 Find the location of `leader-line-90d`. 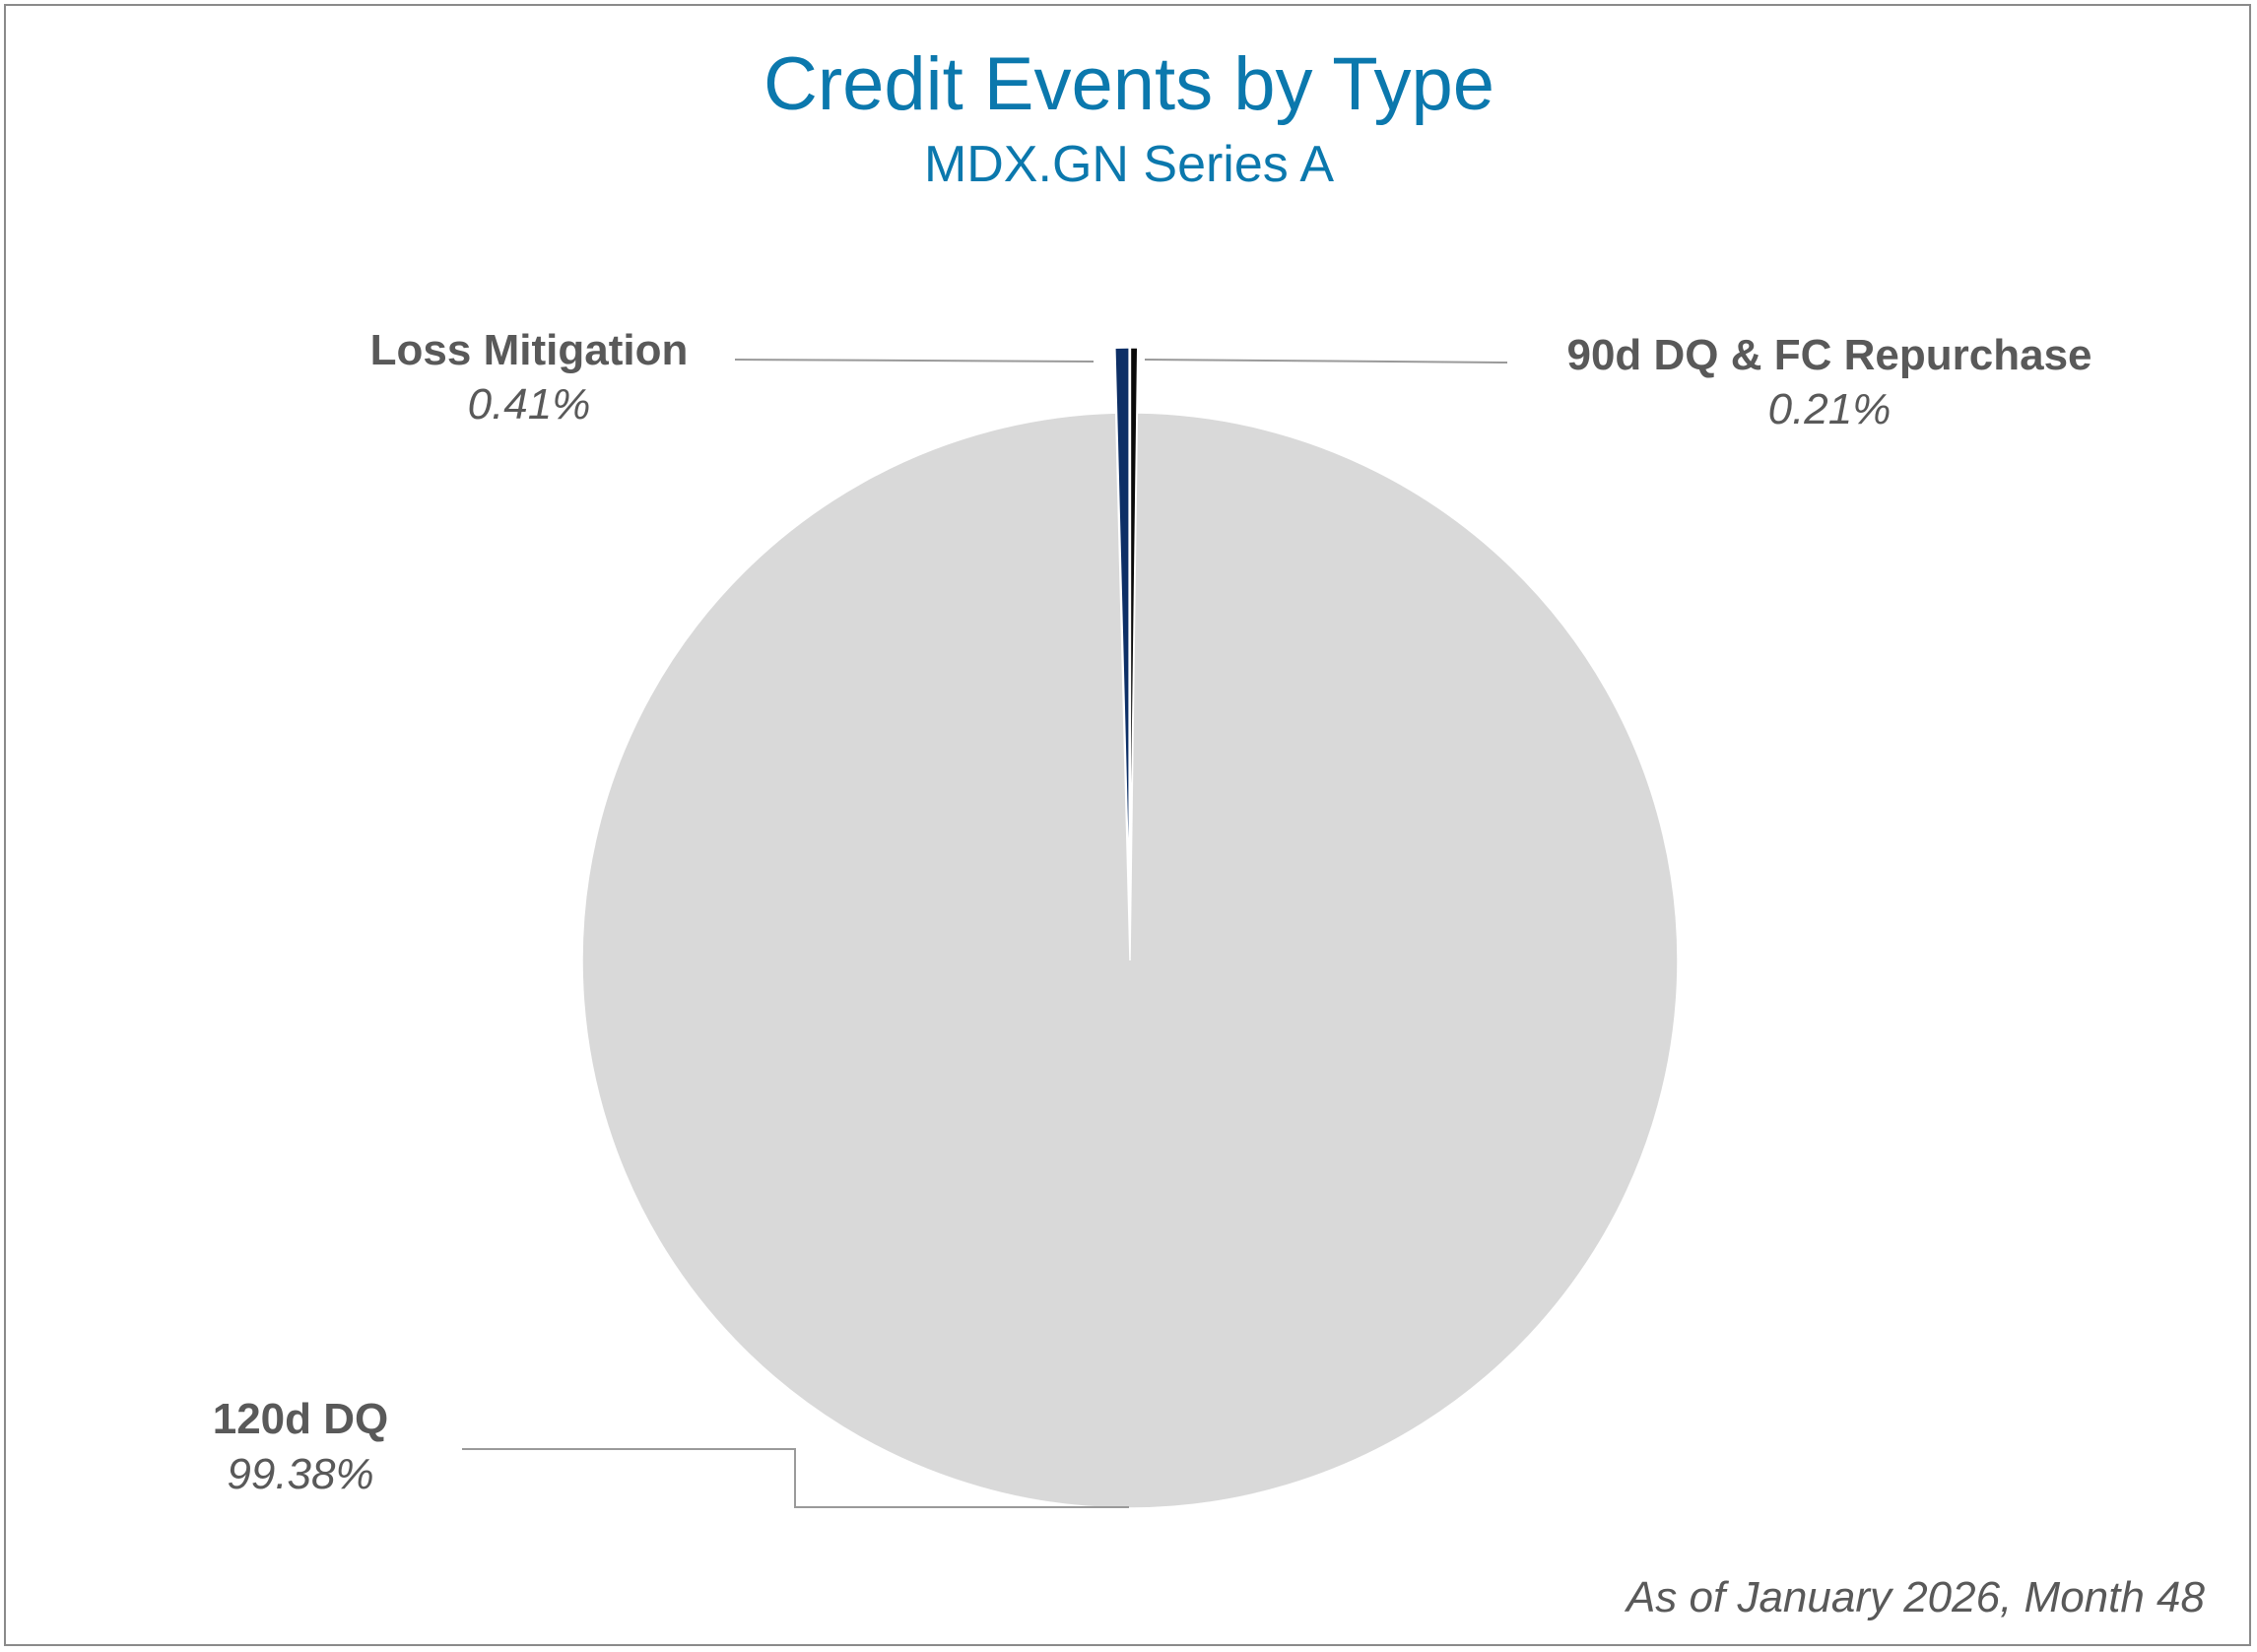

leader-line-90d is located at coordinates (1326, 361).